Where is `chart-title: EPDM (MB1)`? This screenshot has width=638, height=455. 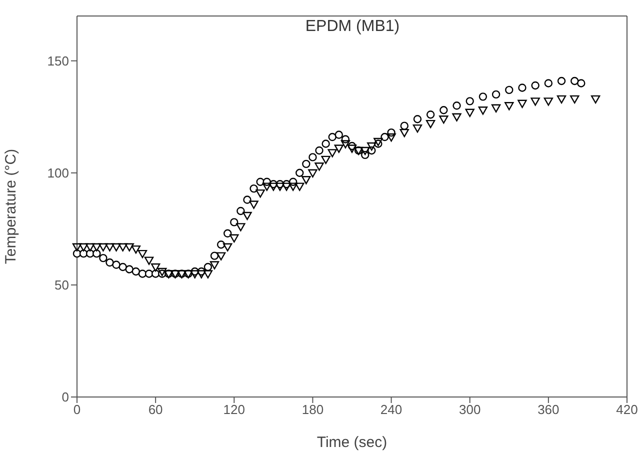 chart-title: EPDM (MB1) is located at coordinates (352, 27).